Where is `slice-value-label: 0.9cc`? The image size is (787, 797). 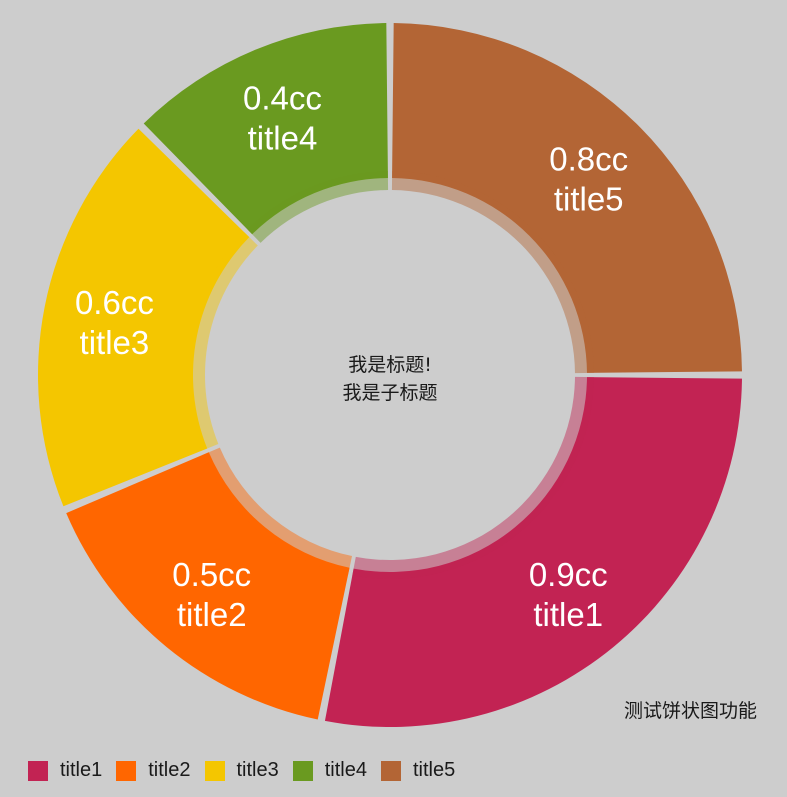 slice-value-label: 0.9cc is located at coordinates (568, 574).